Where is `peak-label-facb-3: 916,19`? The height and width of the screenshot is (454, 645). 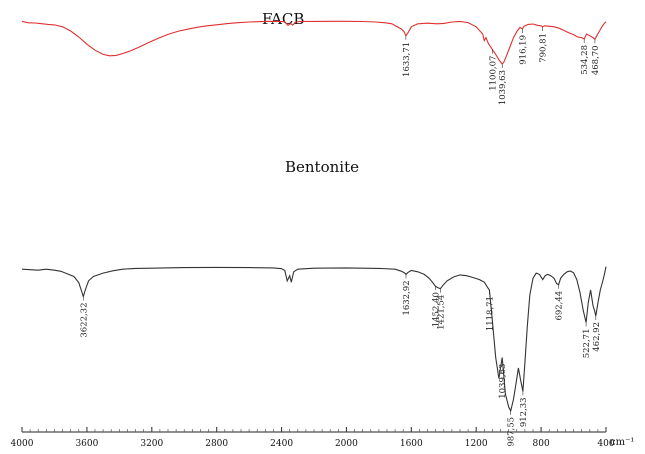 peak-label-facb-3: 916,19 is located at coordinates (523, 50).